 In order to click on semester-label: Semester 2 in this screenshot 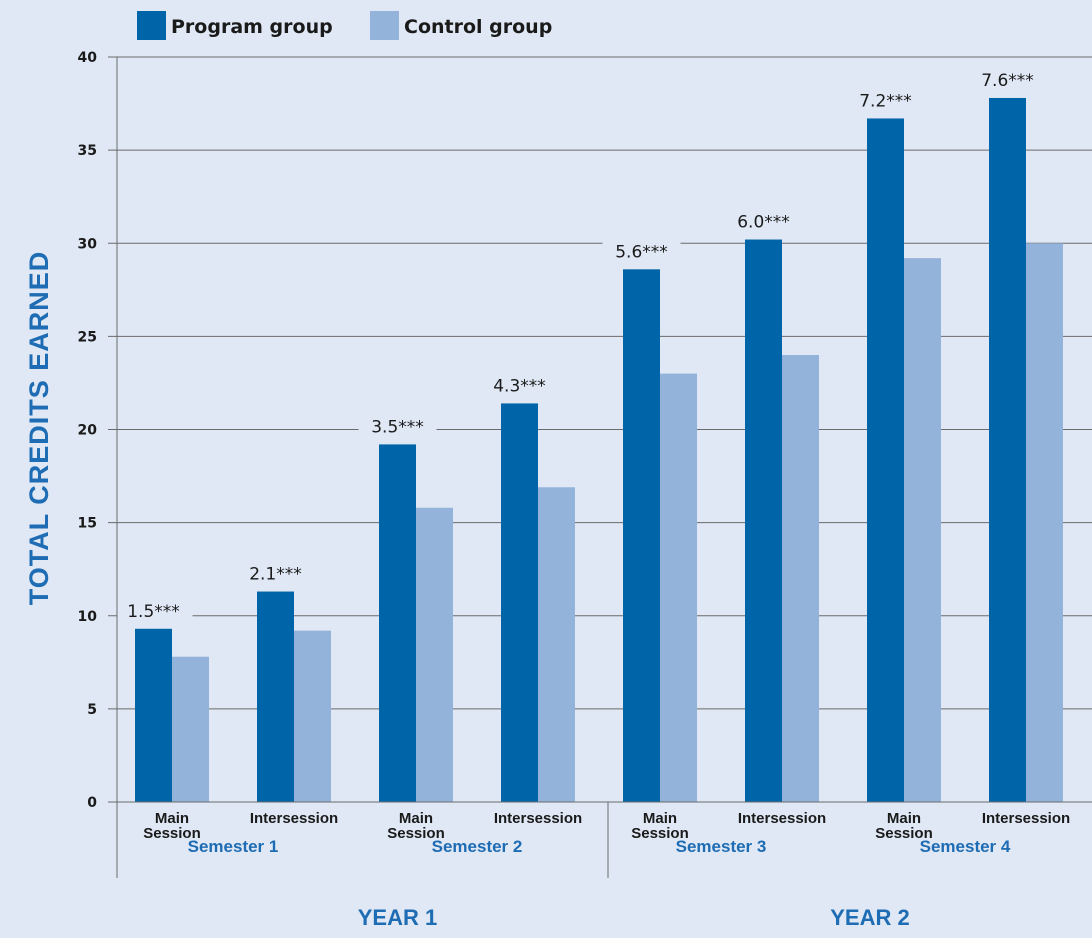, I will do `click(477, 846)`.